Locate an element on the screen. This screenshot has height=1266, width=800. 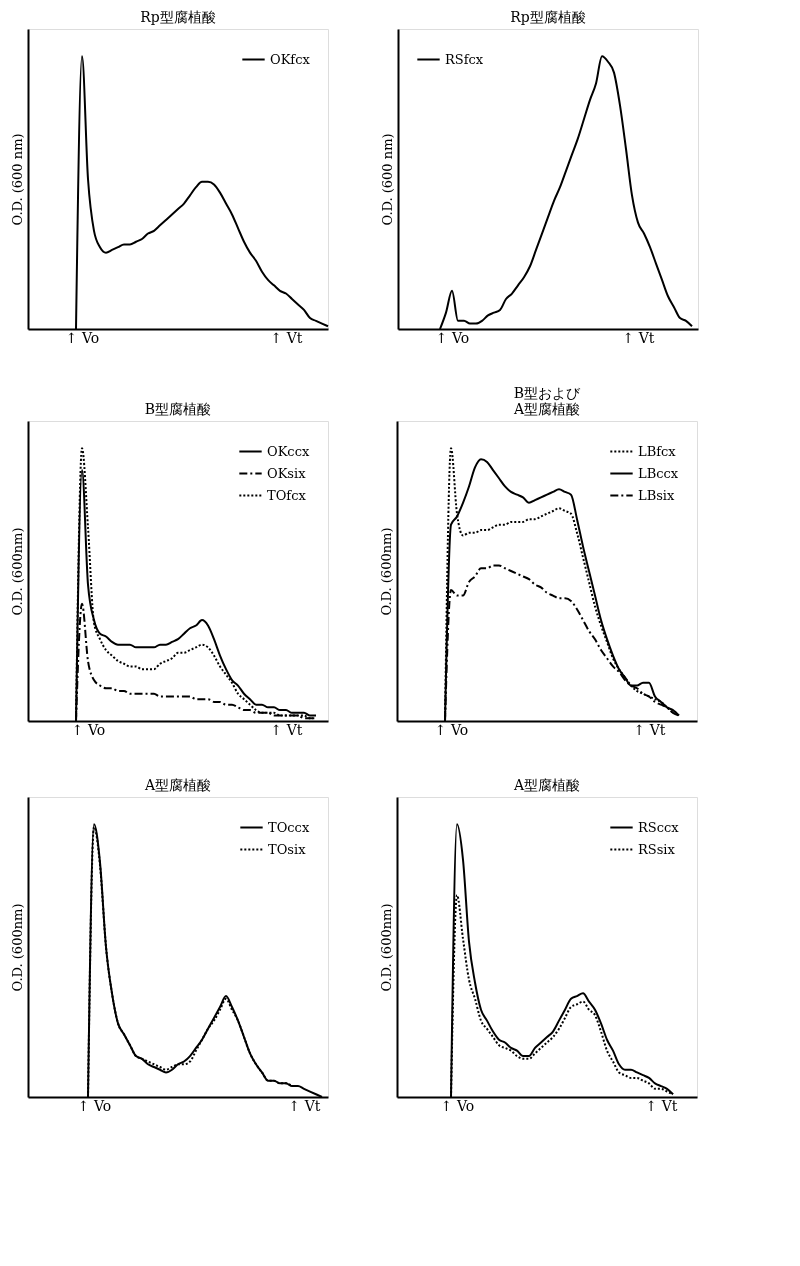
legend-label: LBccx is located at coordinates (658, 473).